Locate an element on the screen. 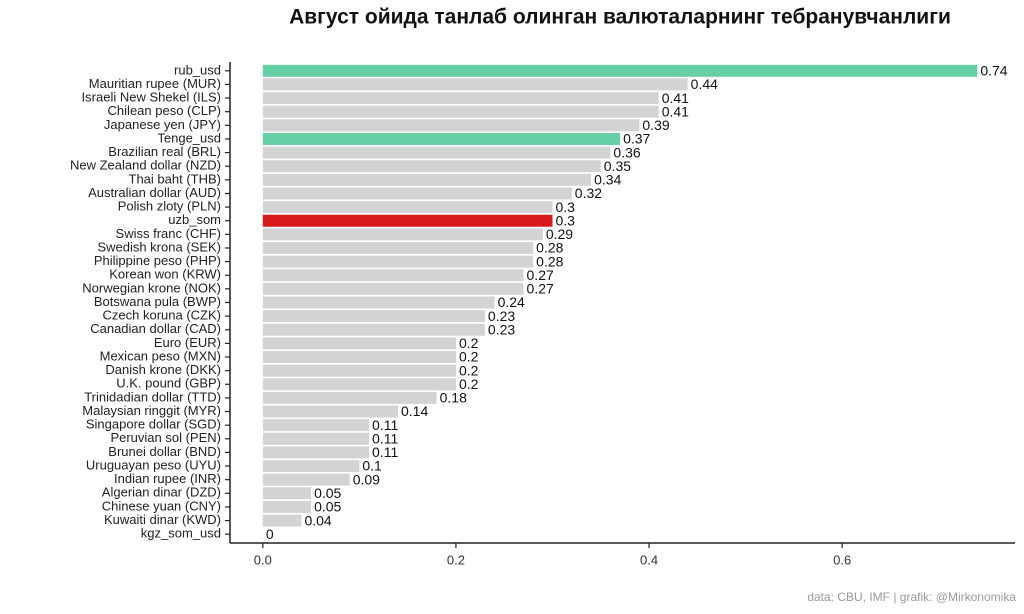  y-tick-label: kgz_som_usd is located at coordinates (181, 533).